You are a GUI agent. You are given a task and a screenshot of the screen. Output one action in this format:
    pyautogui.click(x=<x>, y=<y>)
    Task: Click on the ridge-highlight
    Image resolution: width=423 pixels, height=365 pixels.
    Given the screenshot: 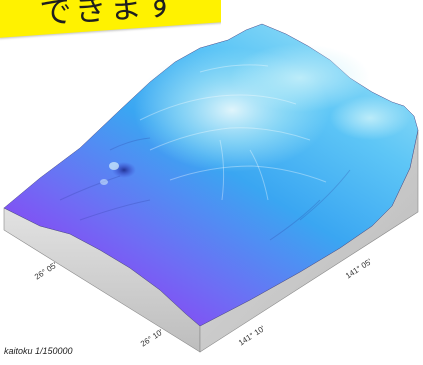 What is the action you would take?
    pyautogui.click(x=300, y=78)
    